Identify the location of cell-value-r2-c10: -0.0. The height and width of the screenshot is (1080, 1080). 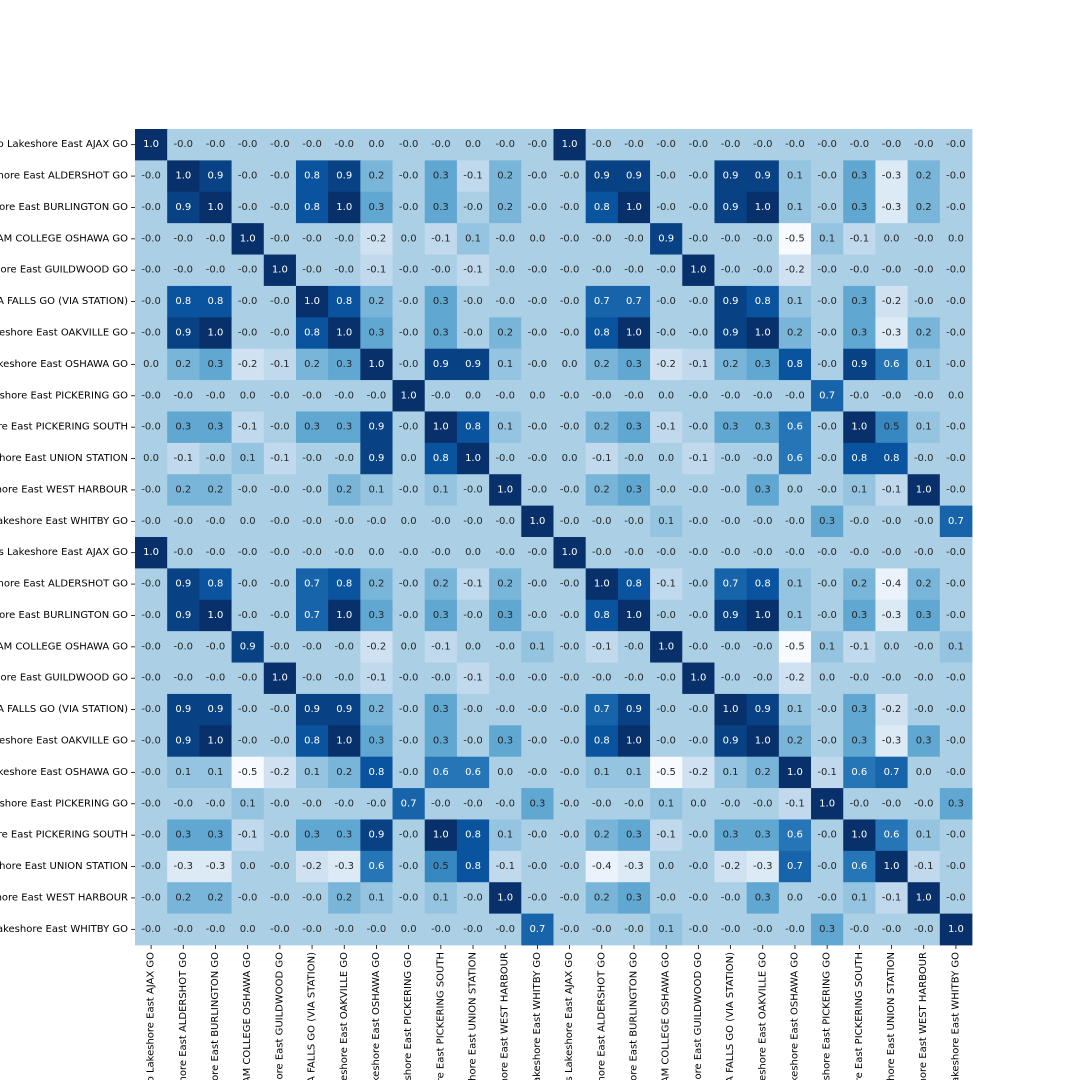
(473, 207).